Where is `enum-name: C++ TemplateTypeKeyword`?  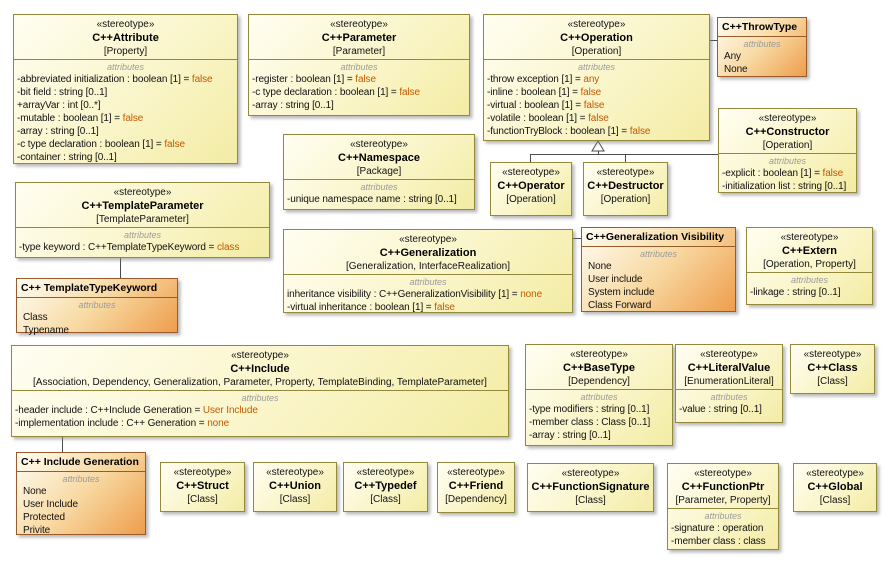 enum-name: C++ TemplateTypeKeyword is located at coordinates (89, 288).